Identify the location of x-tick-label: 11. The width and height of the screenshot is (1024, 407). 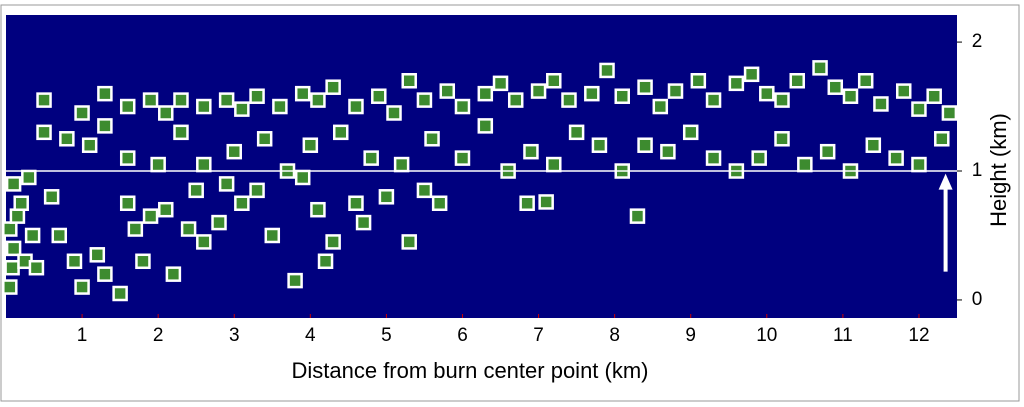
(843, 335).